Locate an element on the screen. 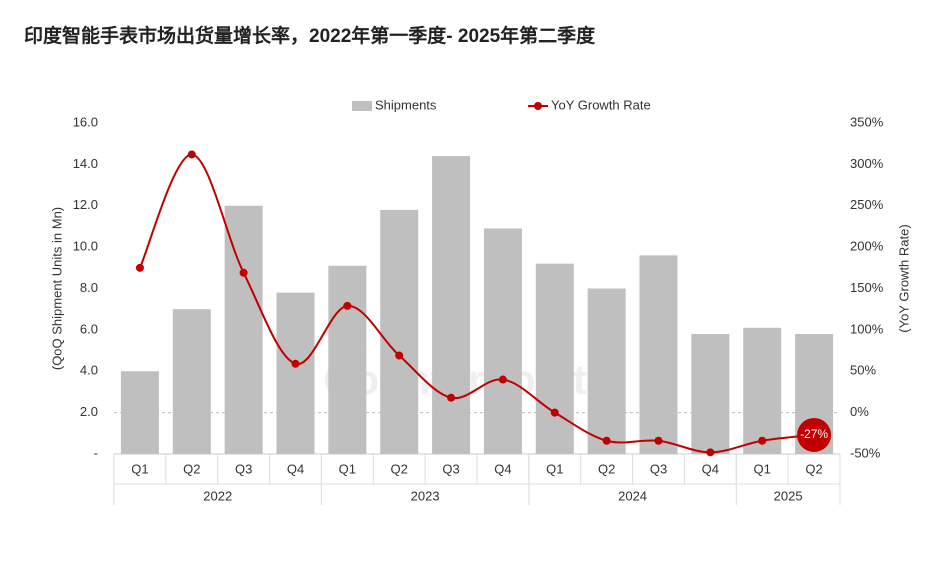 The image size is (940, 564). y2-tick-label: 300% is located at coordinates (867, 163).